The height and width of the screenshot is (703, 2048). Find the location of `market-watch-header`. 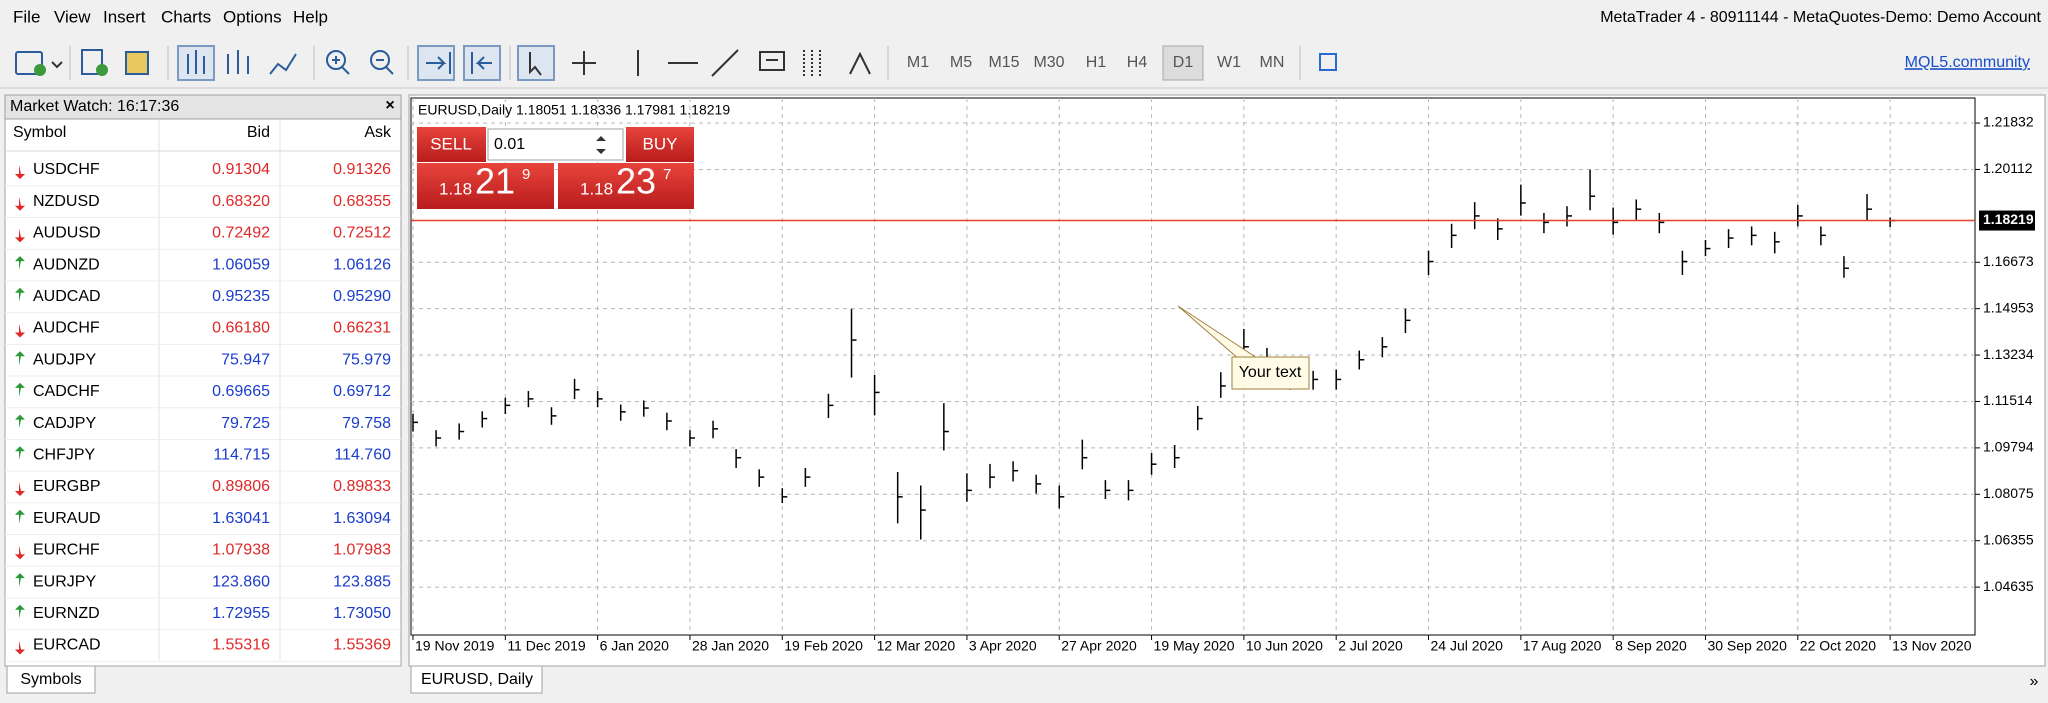

market-watch-header is located at coordinates (203, 107).